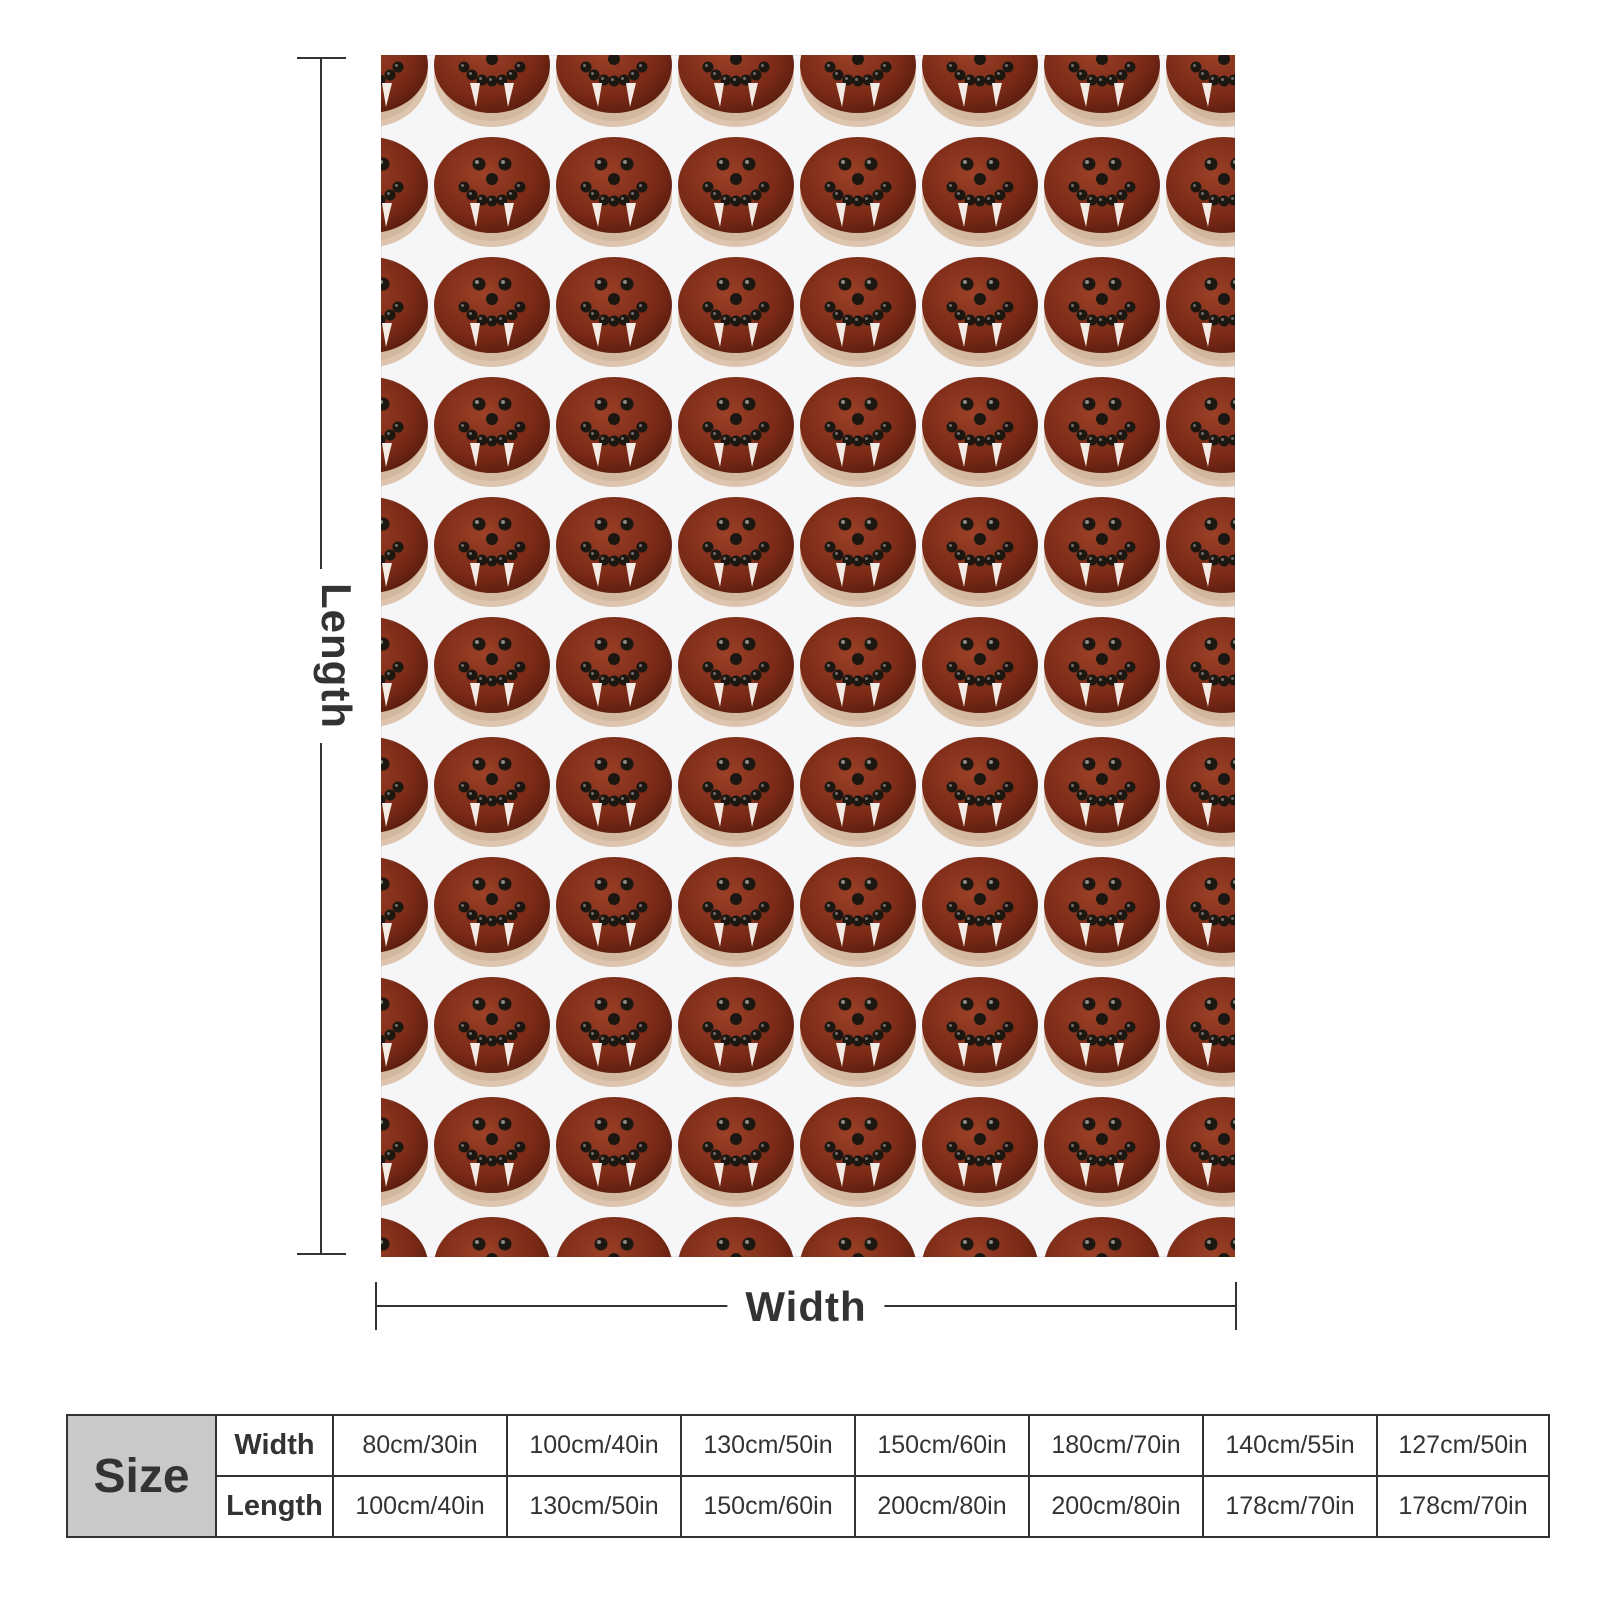 The width and height of the screenshot is (1600, 1600). I want to click on length-row-label: Length, so click(274, 1506).